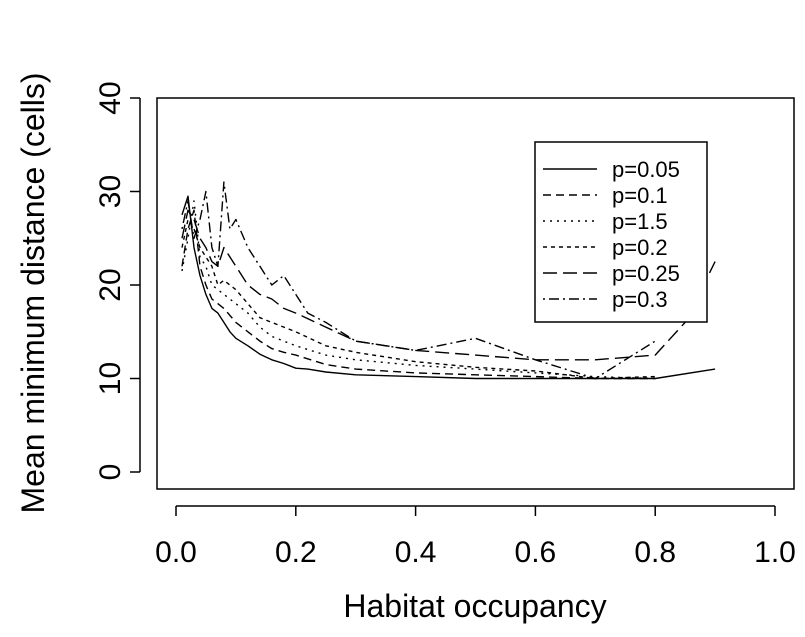 The width and height of the screenshot is (805, 637). Describe the element at coordinates (176, 552) in the screenshot. I see `x-tick-label: 0.0` at that location.